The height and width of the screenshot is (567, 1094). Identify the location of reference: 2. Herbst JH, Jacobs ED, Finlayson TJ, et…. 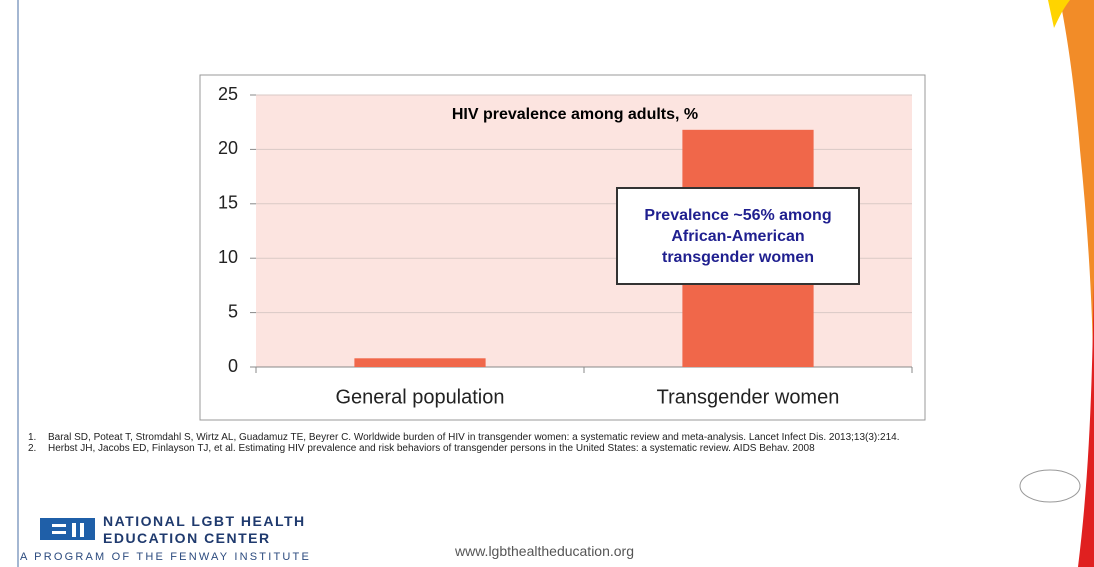
(548, 448).